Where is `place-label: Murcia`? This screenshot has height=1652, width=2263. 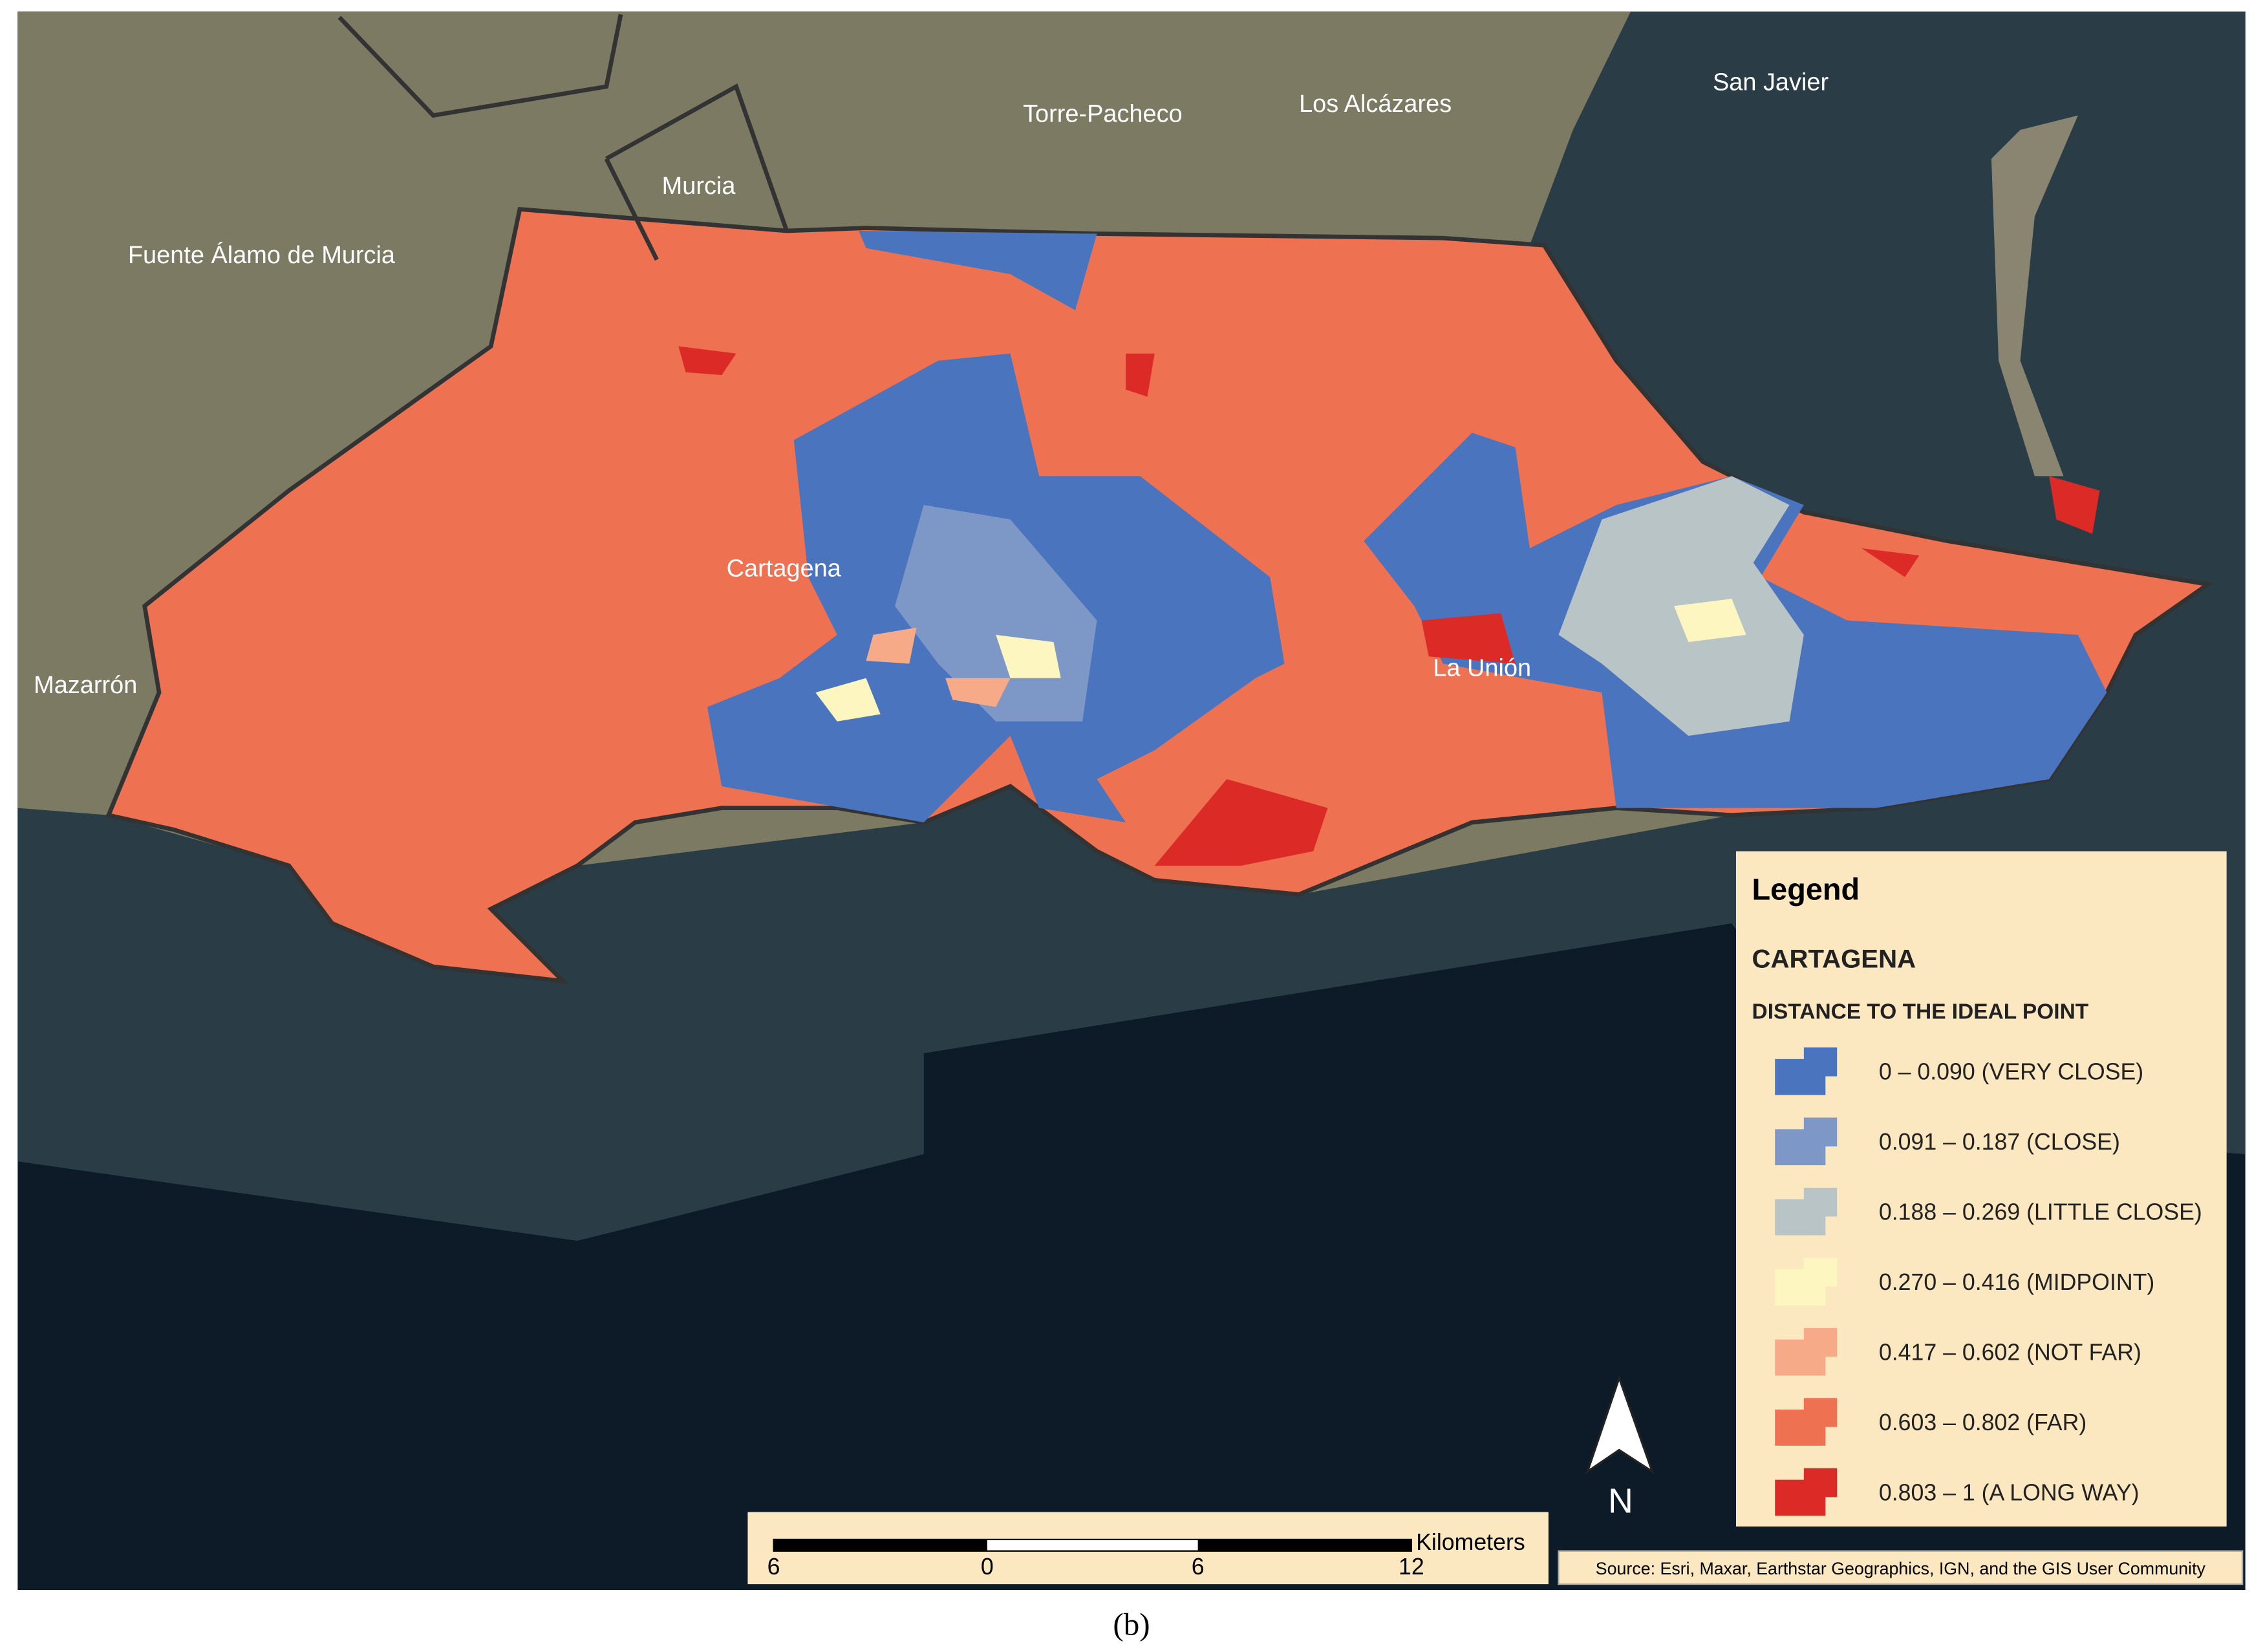
place-label: Murcia is located at coordinates (699, 187).